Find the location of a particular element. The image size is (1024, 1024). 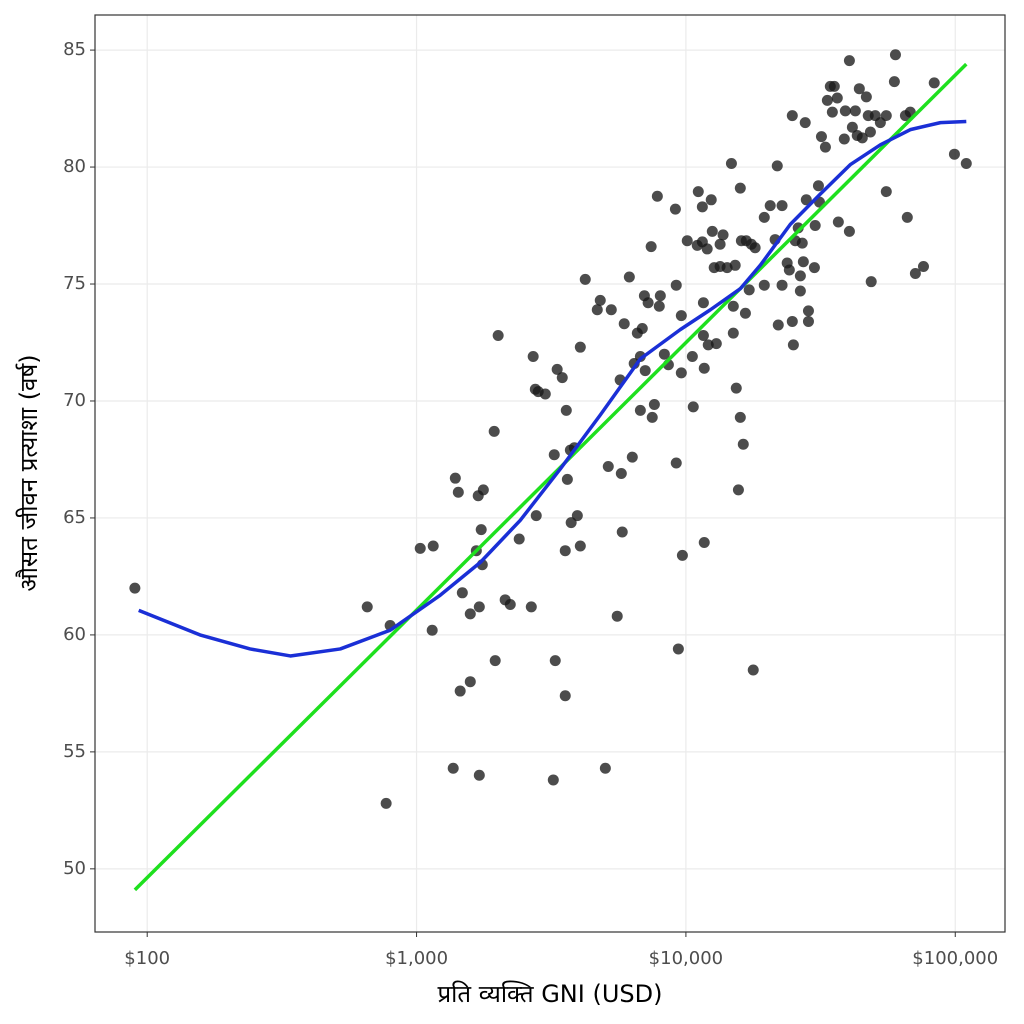

x-tick-label: $10,000 is located at coordinates (686, 958).